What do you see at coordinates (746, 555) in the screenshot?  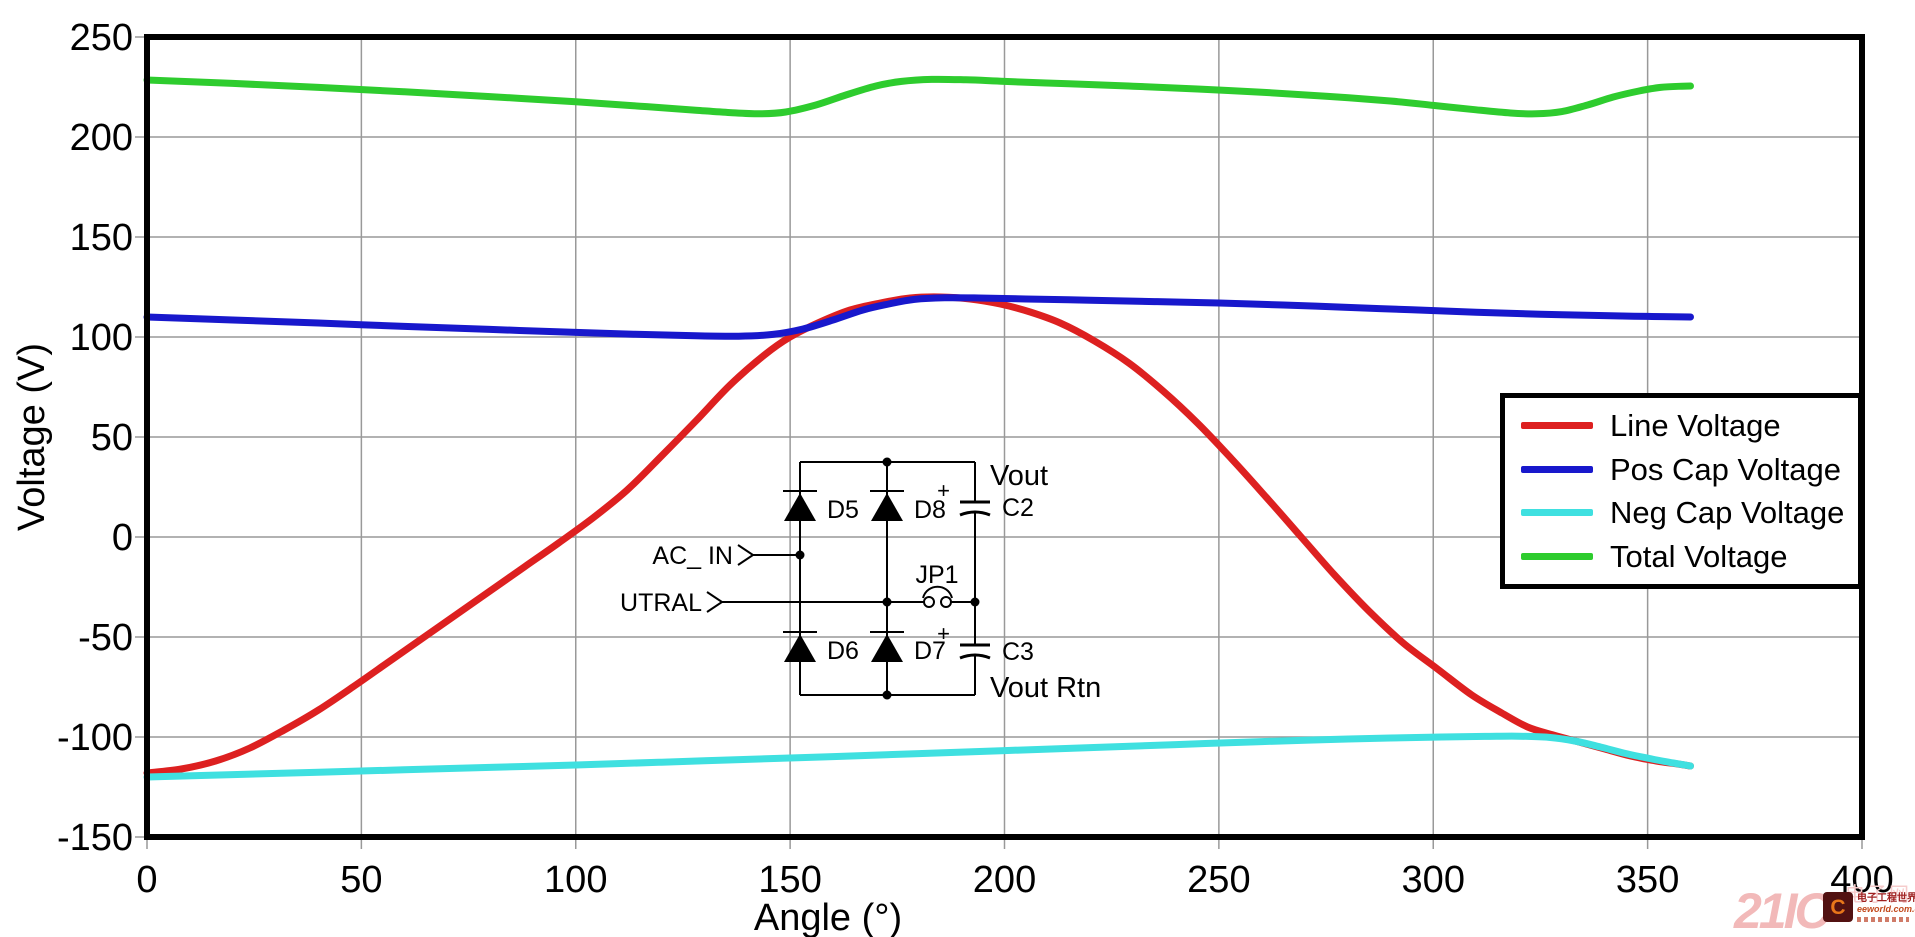 I see `ac-in-connector-icon` at bounding box center [746, 555].